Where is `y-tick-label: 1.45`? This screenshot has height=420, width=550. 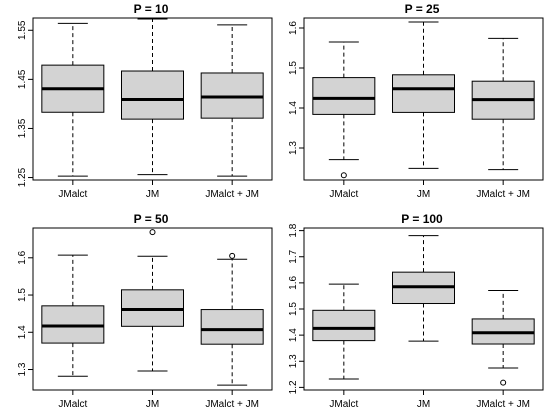
y-tick-label: 1.45 is located at coordinates (22, 79).